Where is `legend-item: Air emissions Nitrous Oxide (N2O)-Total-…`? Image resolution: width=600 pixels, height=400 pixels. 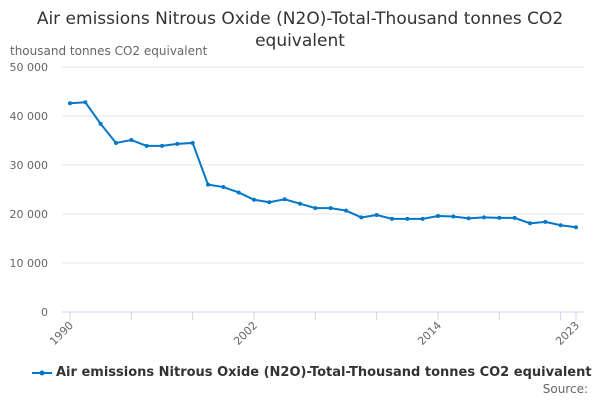 legend-item: Air emissions Nitrous Oxide (N2O)-Total-… is located at coordinates (312, 372).